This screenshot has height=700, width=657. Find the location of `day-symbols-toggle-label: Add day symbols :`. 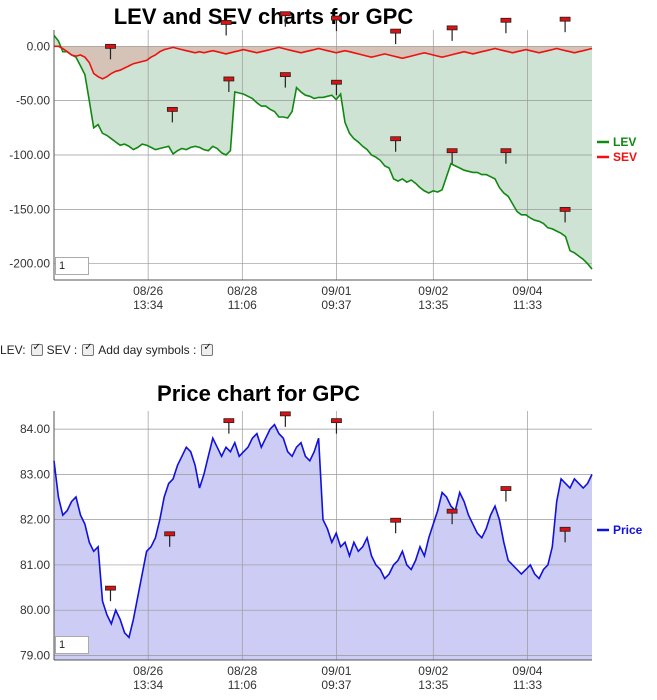

day-symbols-toggle-label: Add day symbols : is located at coordinates (147, 350).